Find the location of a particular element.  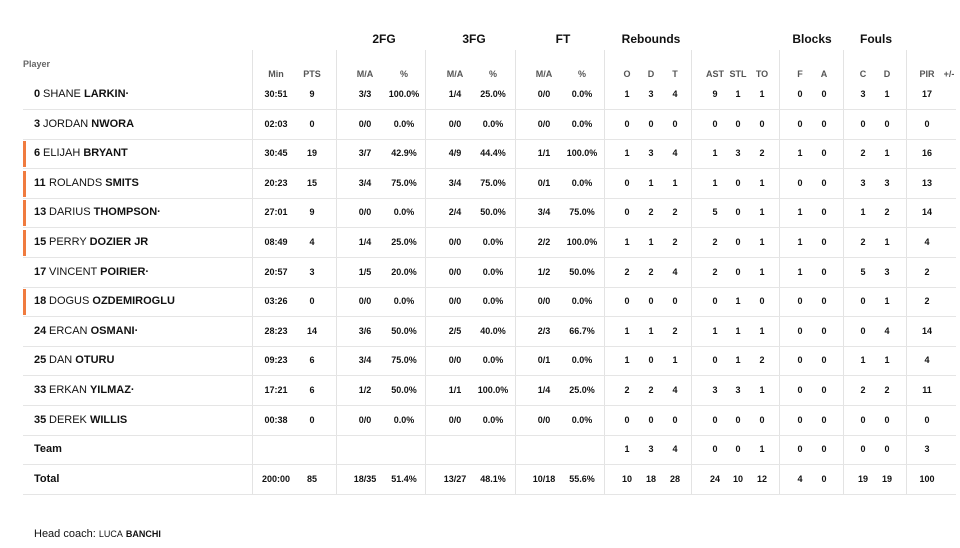

cell-dreb: 1 is located at coordinates (651, 182).